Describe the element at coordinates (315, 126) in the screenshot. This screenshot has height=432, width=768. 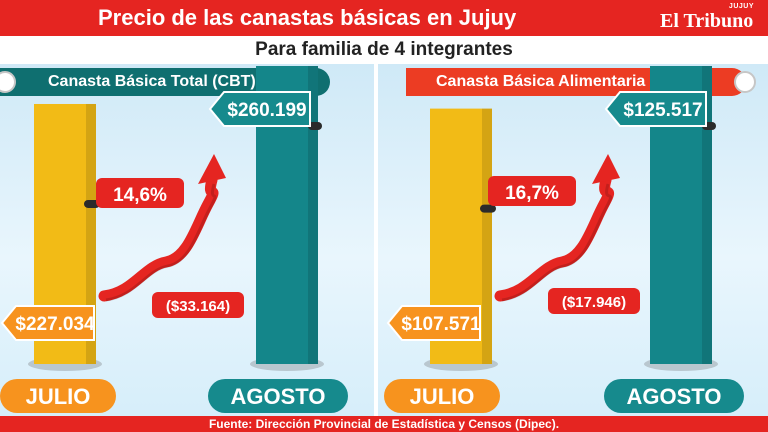
I see `bar-curl-agosto` at that location.